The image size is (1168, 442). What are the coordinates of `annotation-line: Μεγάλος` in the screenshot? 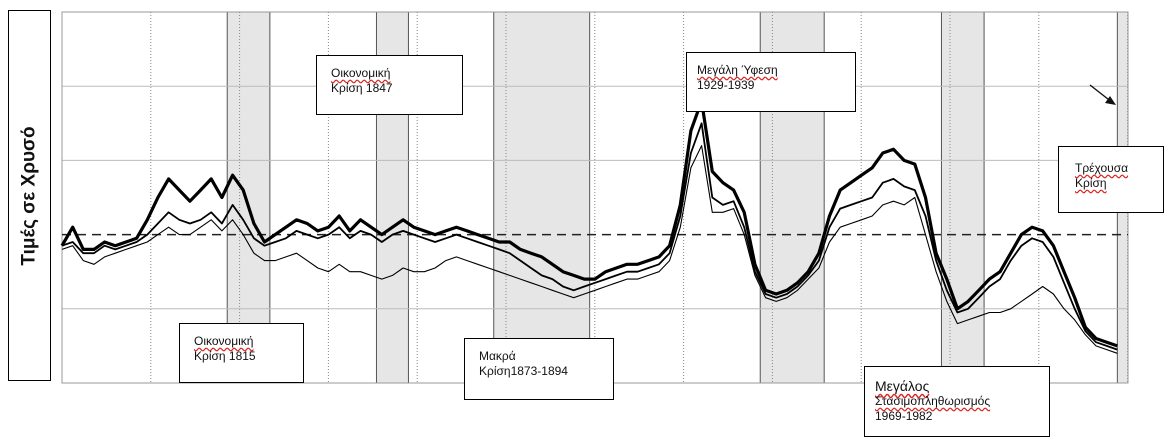 It's located at (958, 386).